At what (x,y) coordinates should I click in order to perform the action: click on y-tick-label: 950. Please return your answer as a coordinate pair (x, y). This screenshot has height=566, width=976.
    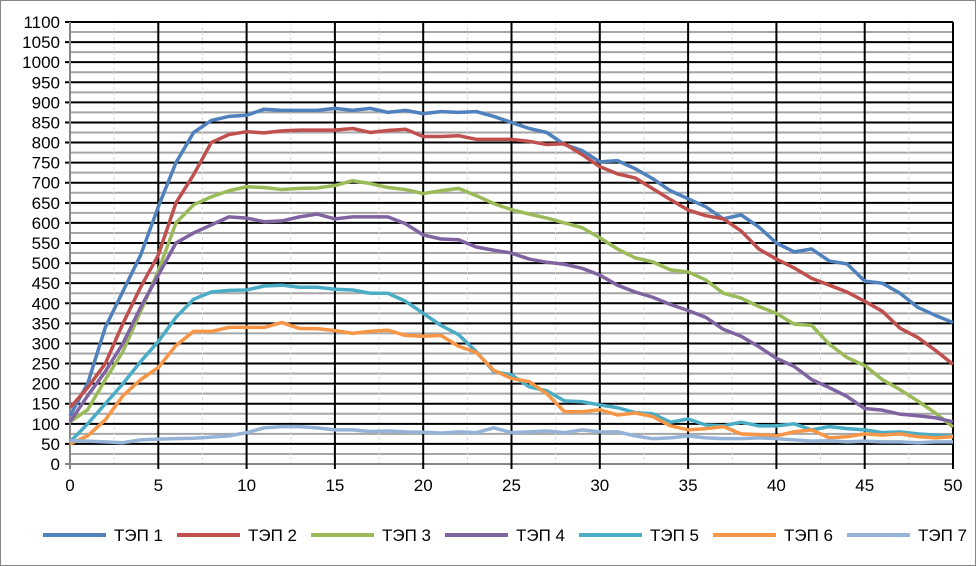
    Looking at the image, I should click on (46, 82).